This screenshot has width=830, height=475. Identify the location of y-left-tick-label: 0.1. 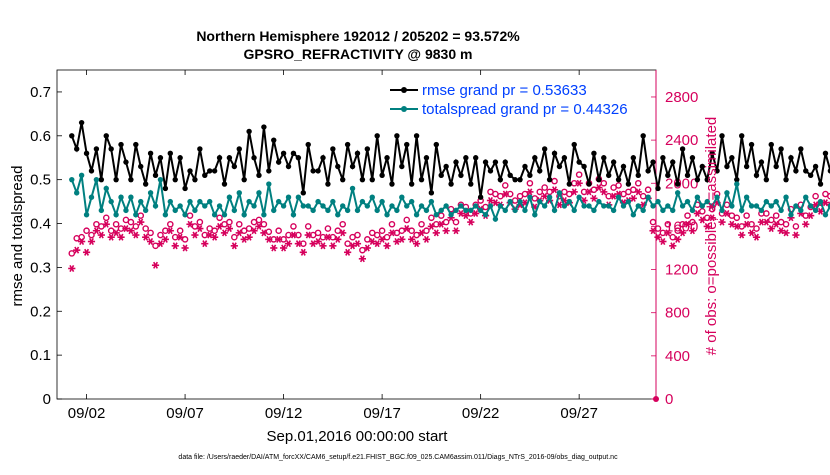
(40, 355).